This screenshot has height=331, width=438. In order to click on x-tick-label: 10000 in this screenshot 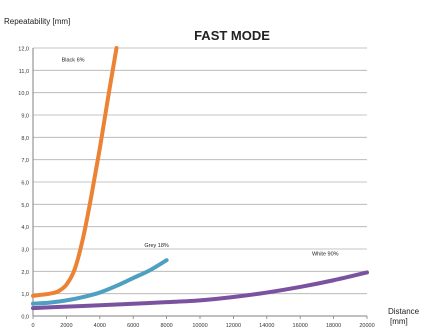, I will do `click(199, 326)`.